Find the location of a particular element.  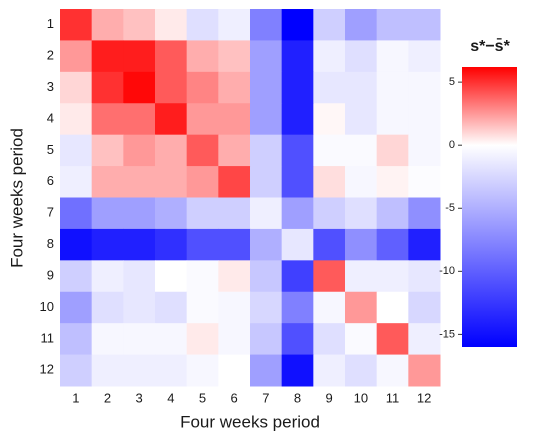

x-tick-label: 4 is located at coordinates (170, 397).